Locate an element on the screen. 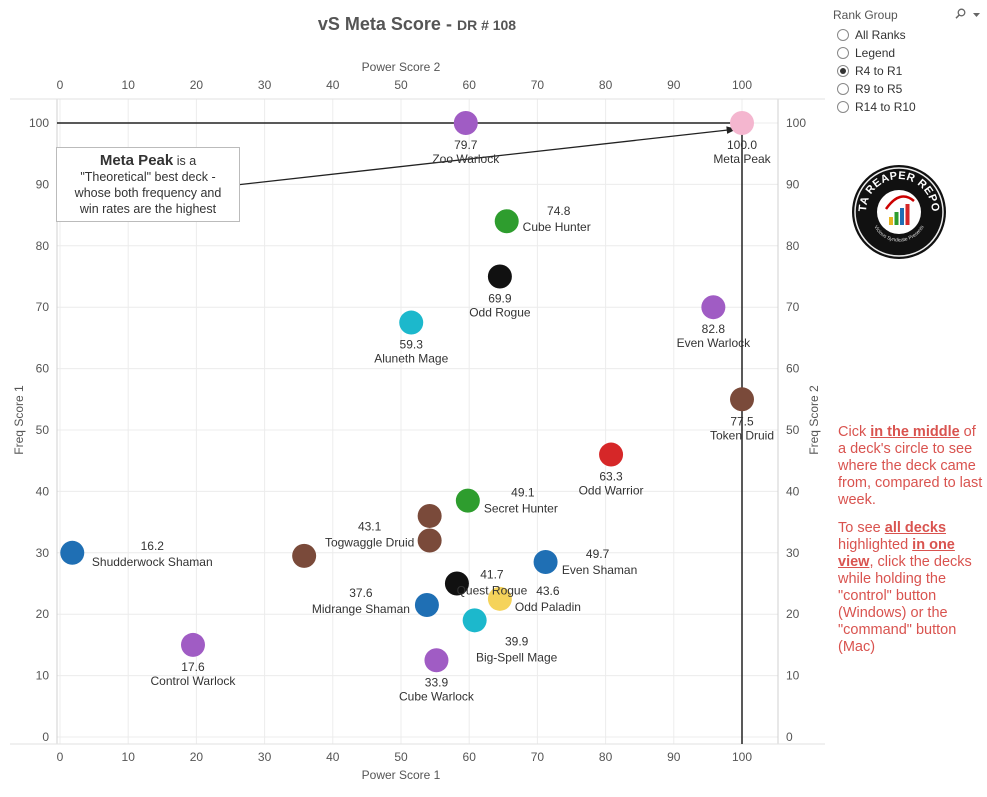  x-tick-label-top: 100 is located at coordinates (742, 85).